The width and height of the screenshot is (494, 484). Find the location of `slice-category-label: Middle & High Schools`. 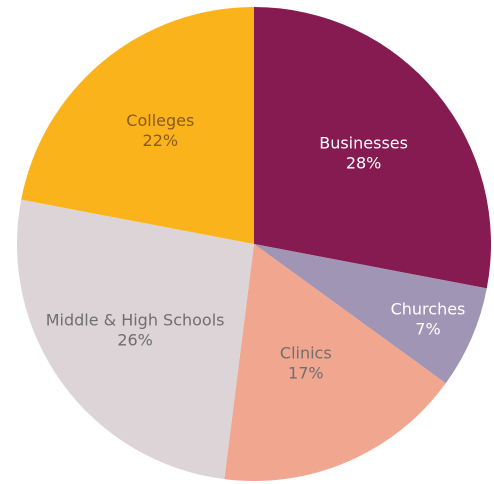

slice-category-label: Middle & High Schools is located at coordinates (135, 319).